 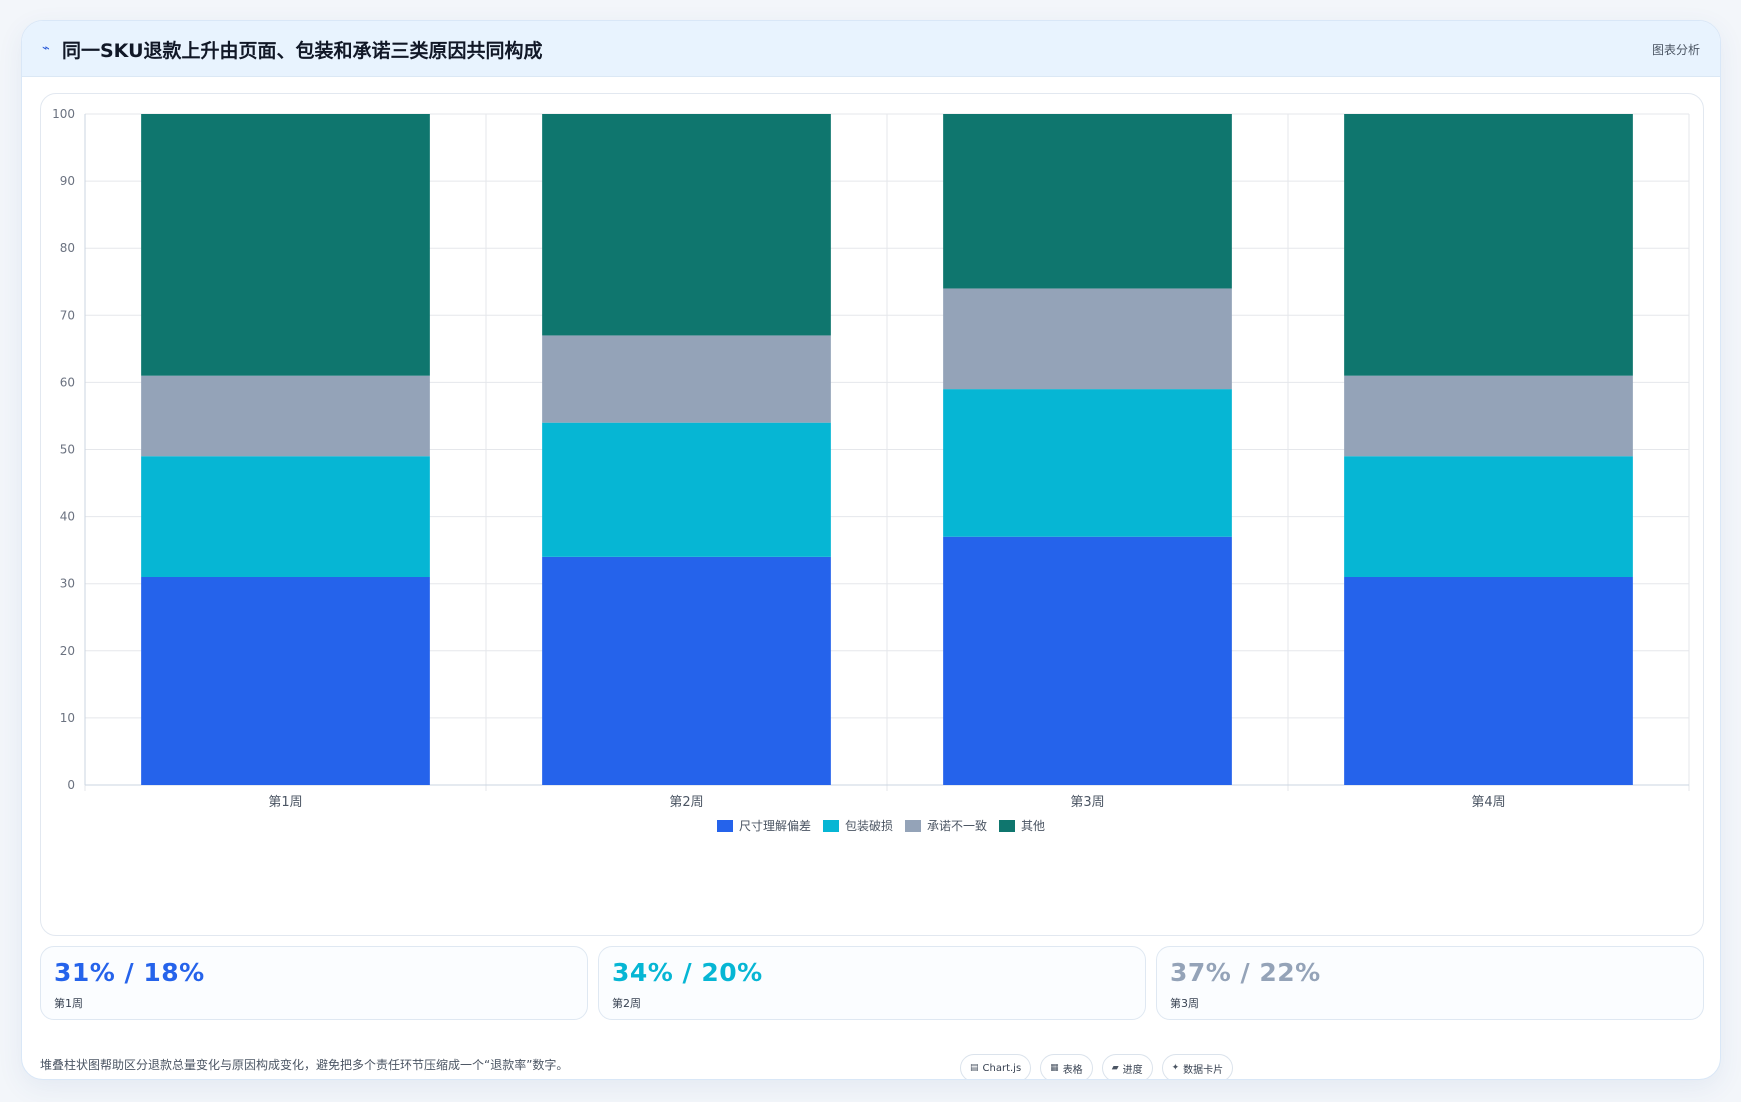 What do you see at coordinates (1033, 826) in the screenshot?
I see `legend-label: 其他` at bounding box center [1033, 826].